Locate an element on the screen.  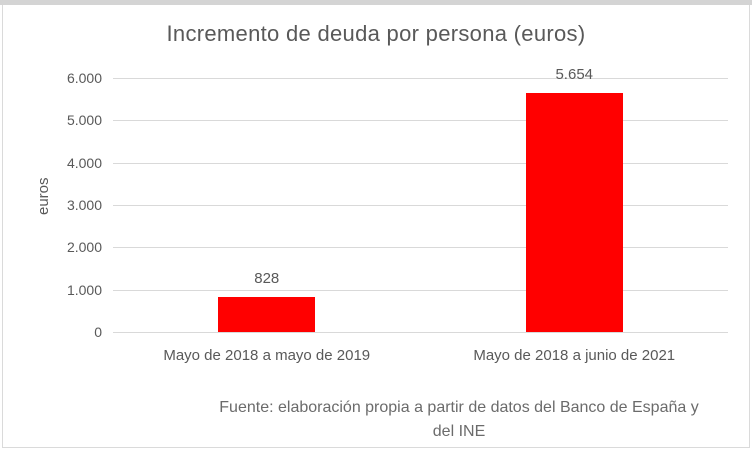
bar-value-label: 828 is located at coordinates (267, 278).